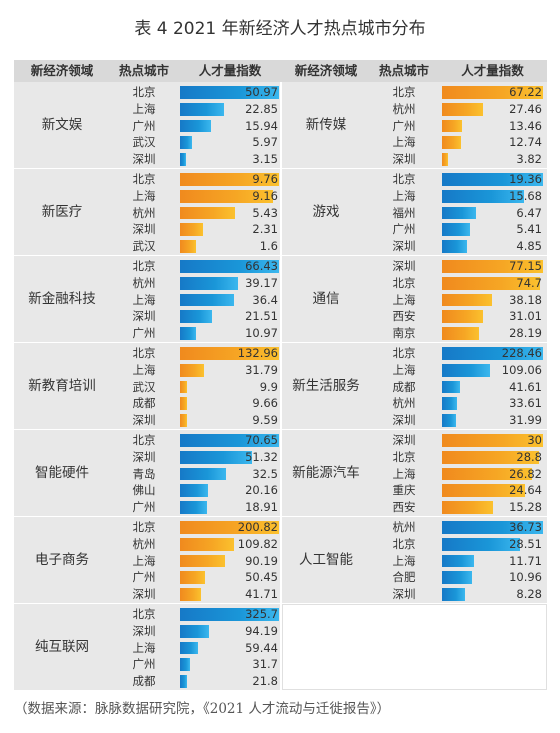 This screenshot has height=733, width=560. What do you see at coordinates (265, 420) in the screenshot?
I see `index-value: 9.59` at bounding box center [265, 420].